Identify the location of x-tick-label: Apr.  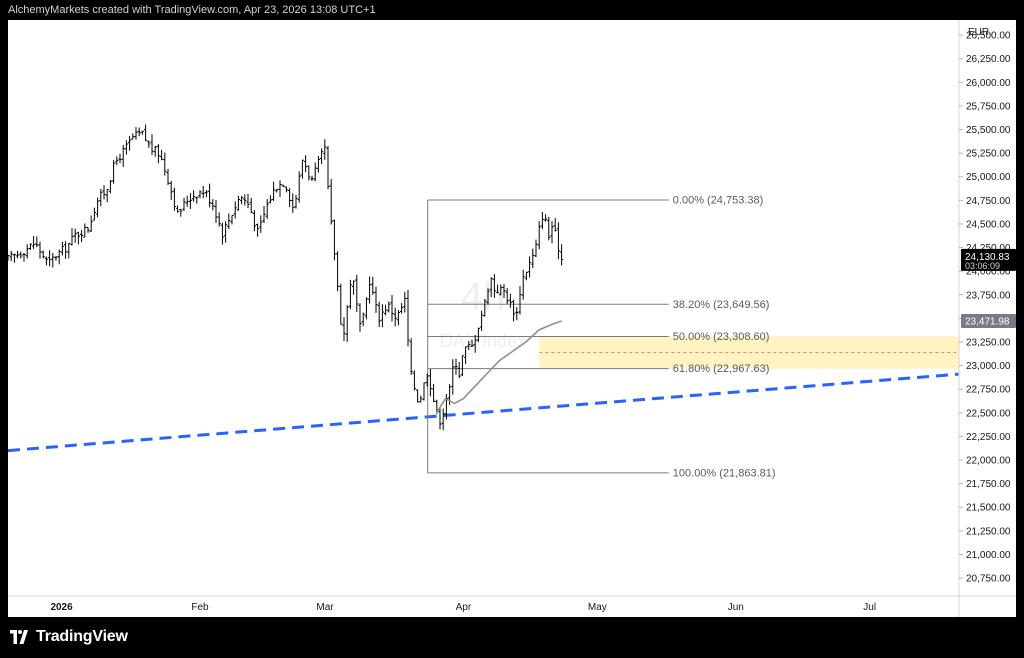
(464, 607).